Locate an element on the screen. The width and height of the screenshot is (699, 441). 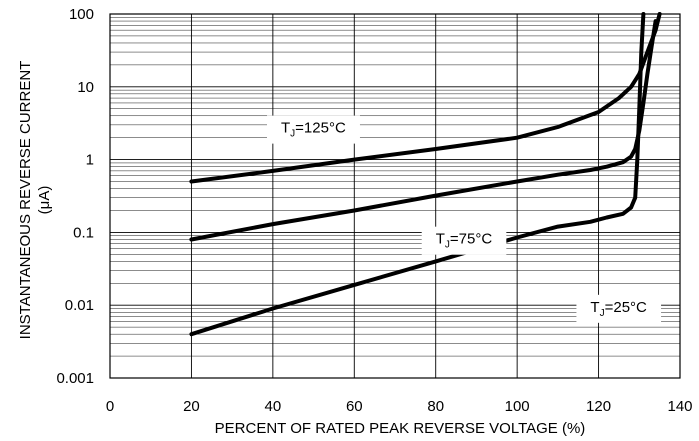
x-tick-label: 40 is located at coordinates (273, 406).